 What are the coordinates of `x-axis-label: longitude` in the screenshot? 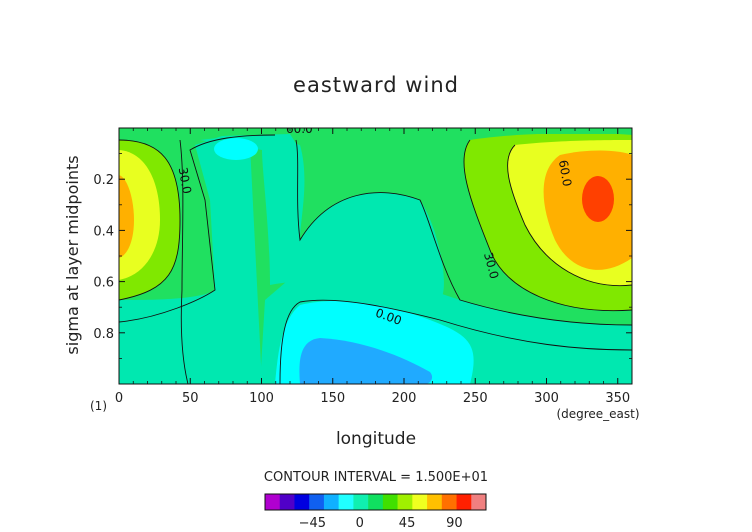 It's located at (376, 439).